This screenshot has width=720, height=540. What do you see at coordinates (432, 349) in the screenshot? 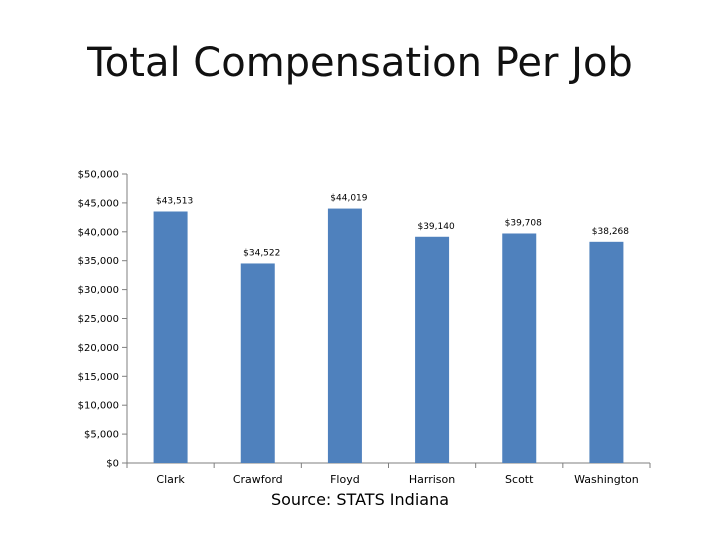
I see `bar-harrison` at bounding box center [432, 349].